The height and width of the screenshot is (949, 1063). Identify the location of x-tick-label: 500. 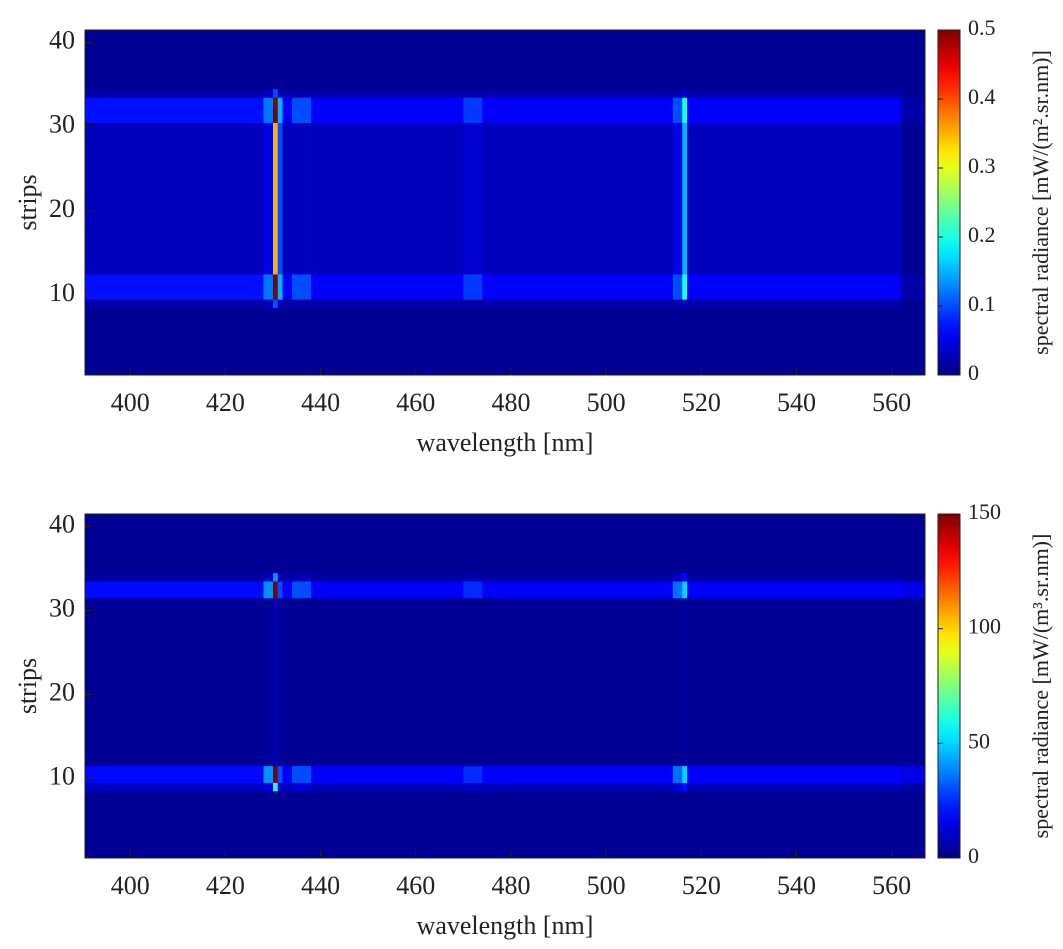
(606, 885).